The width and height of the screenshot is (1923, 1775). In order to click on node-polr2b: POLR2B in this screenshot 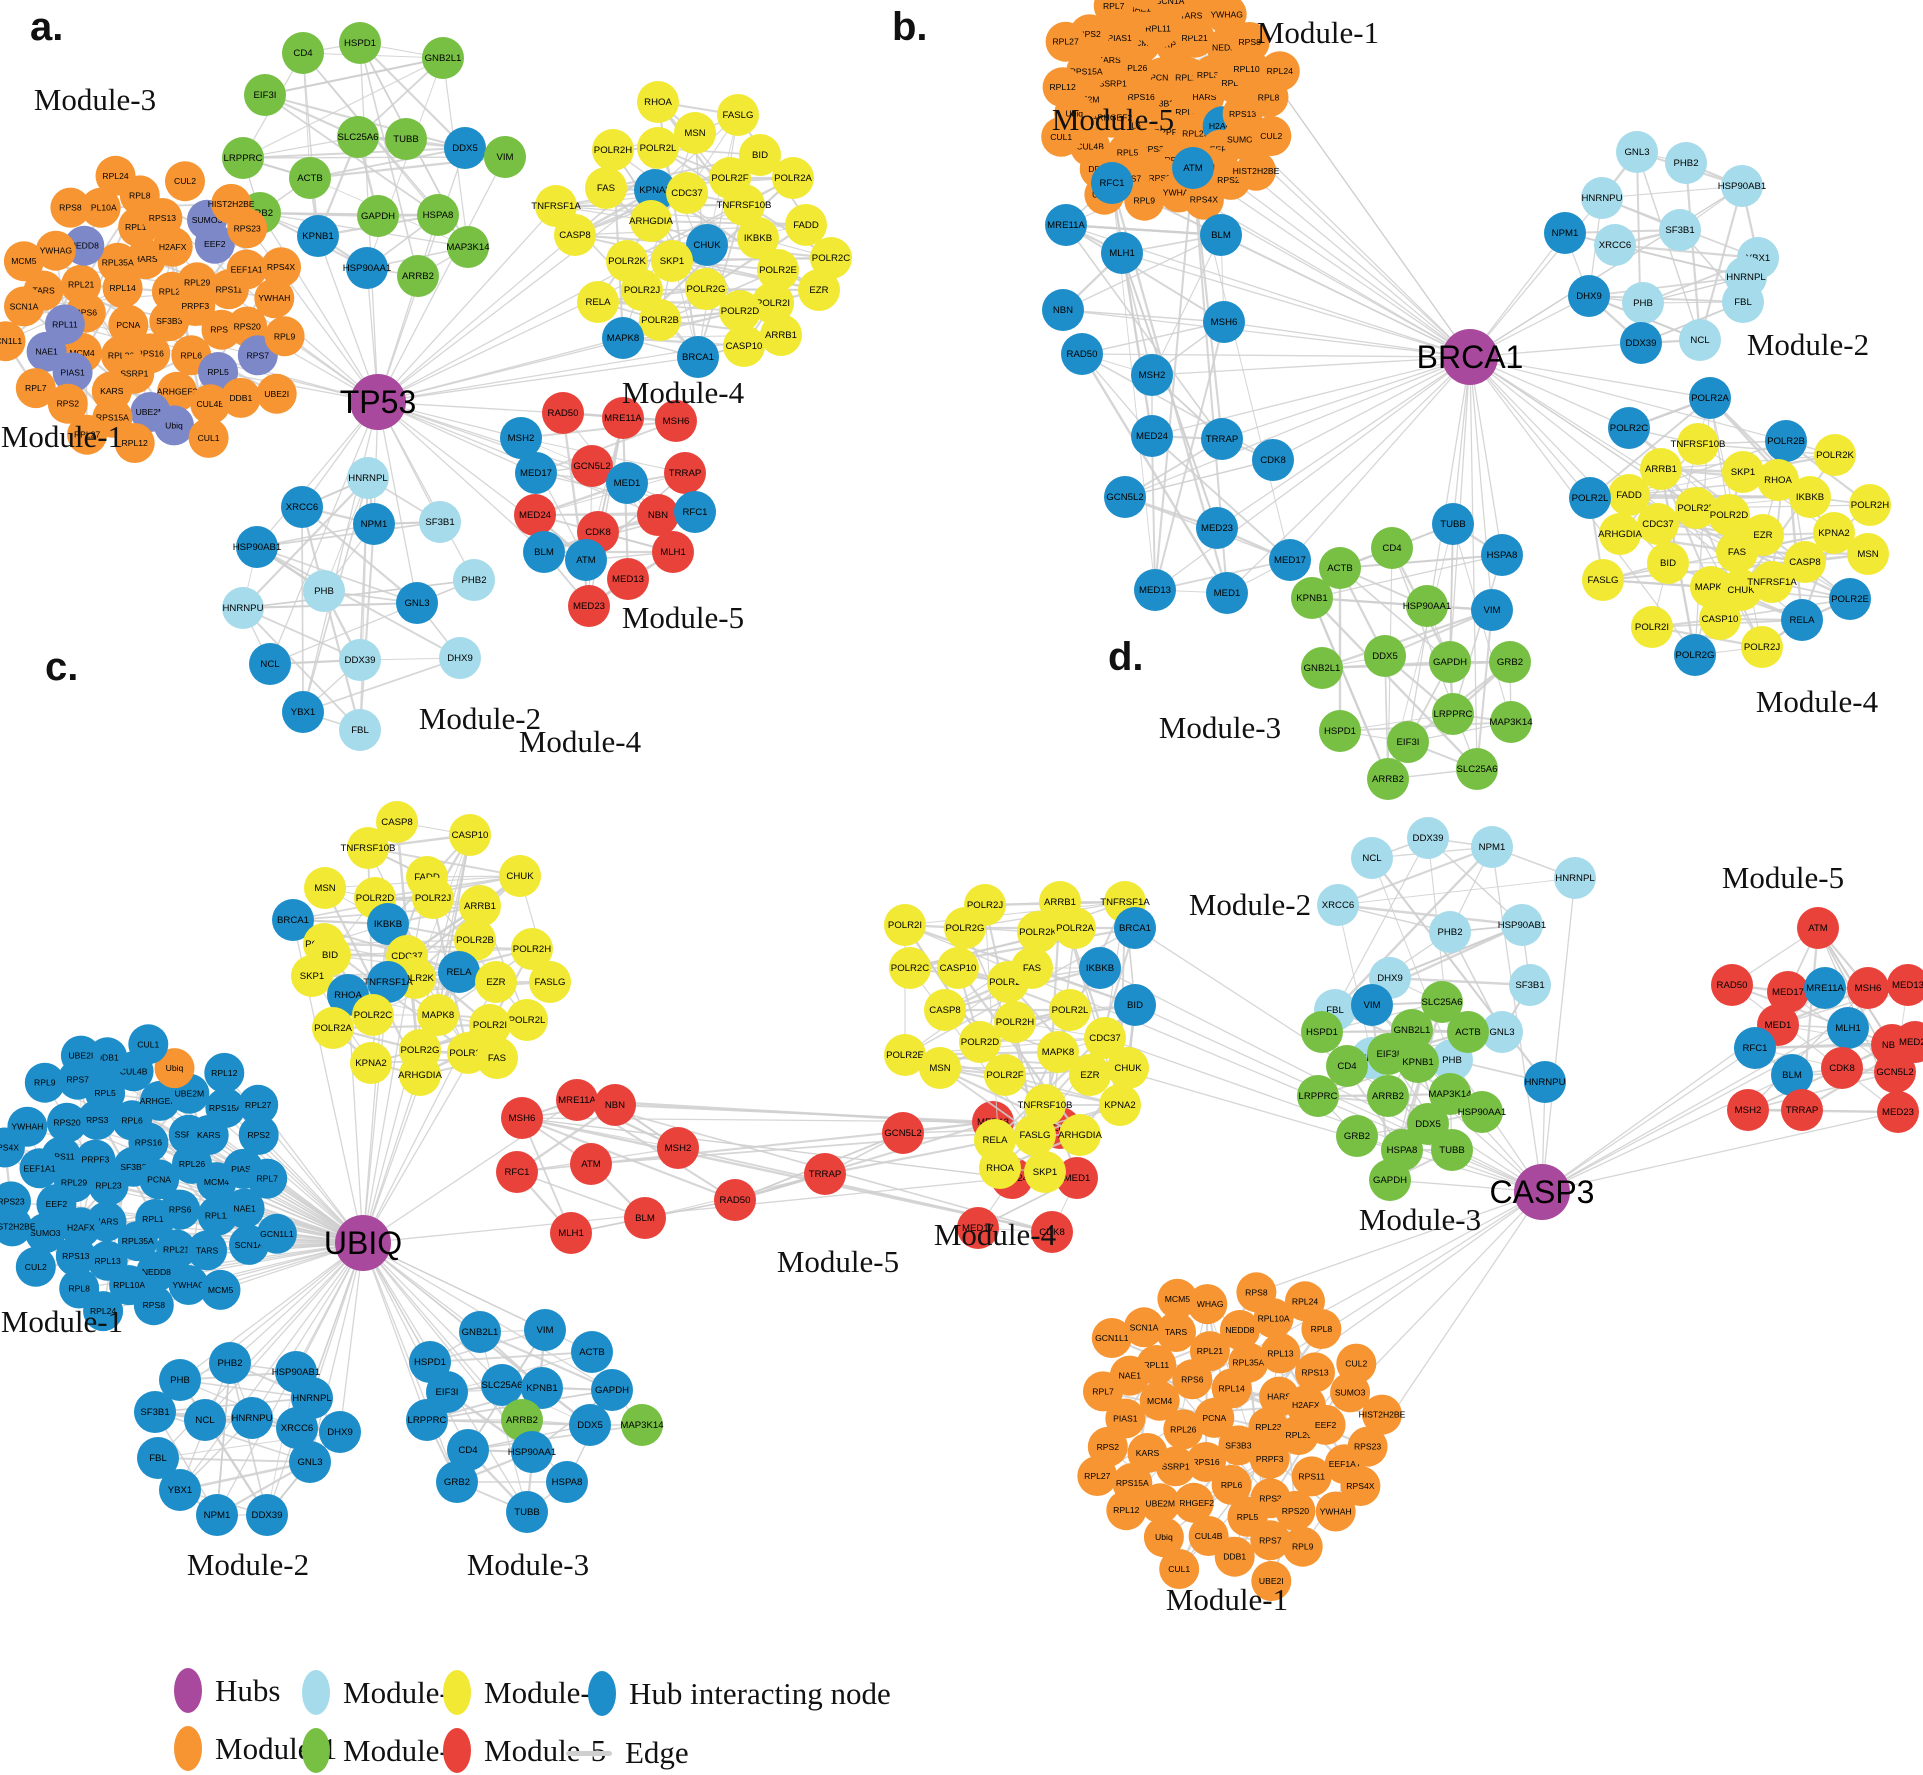, I will do `click(475, 940)`.